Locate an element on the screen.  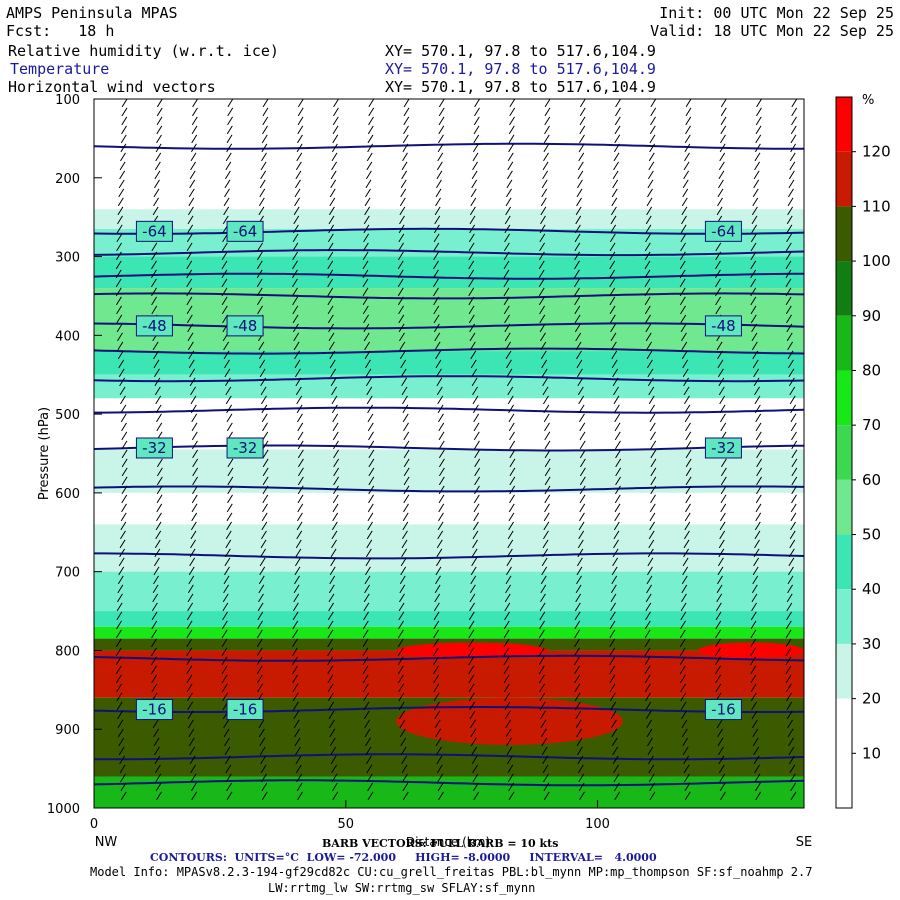
valid-time: Valid: 18 UTC Mon 22 Sep 25 is located at coordinates (772, 31).